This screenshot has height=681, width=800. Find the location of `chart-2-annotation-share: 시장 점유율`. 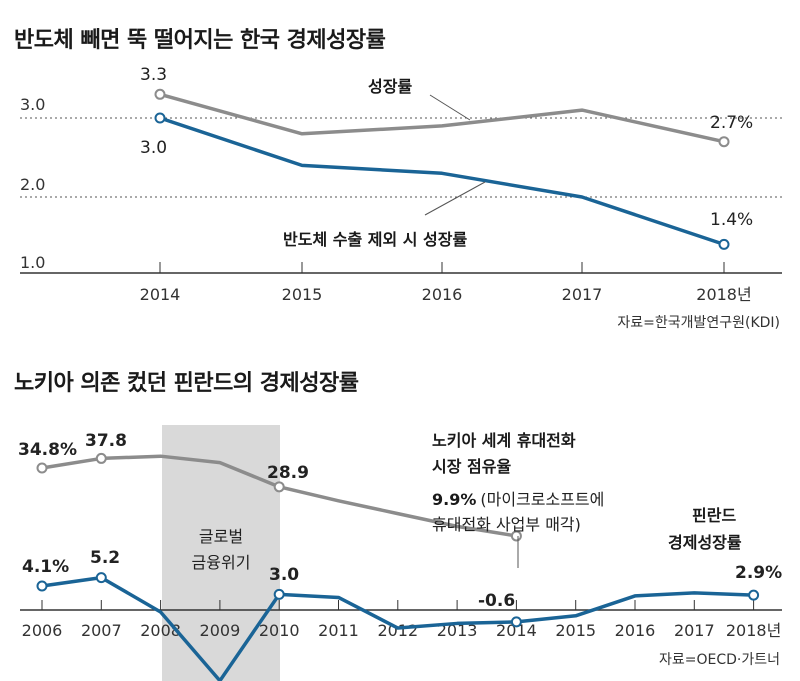

chart-2-annotation-share: 시장 점유율 is located at coordinates (471, 466).